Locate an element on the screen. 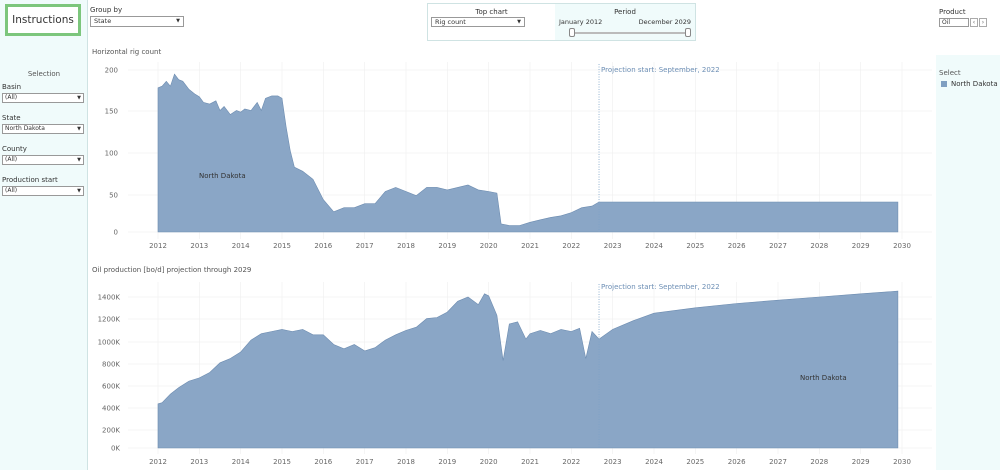 Image resolution: width=1000 pixels, height=470 pixels. group-by-select: State ▼ is located at coordinates (137, 21).